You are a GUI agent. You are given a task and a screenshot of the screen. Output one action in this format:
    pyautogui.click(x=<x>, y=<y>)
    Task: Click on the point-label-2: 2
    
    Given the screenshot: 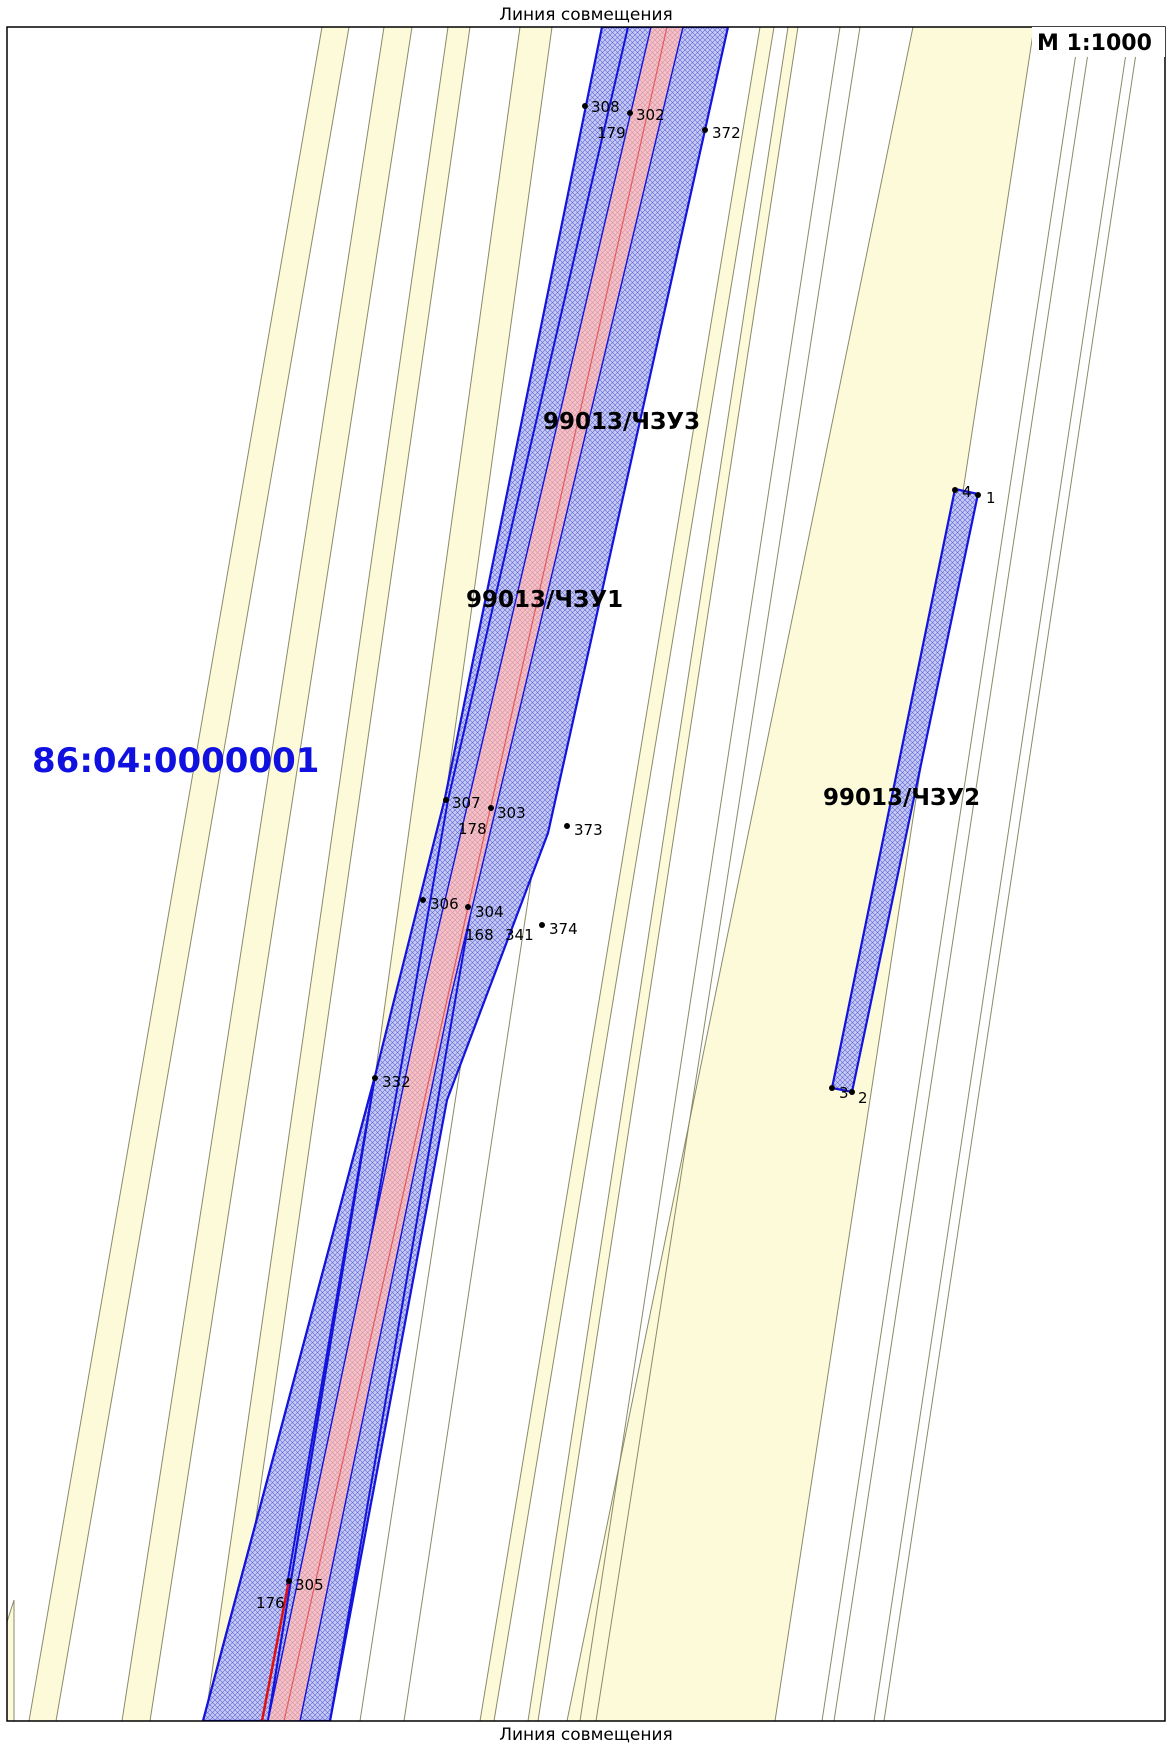 What is the action you would take?
    pyautogui.click(x=863, y=1098)
    